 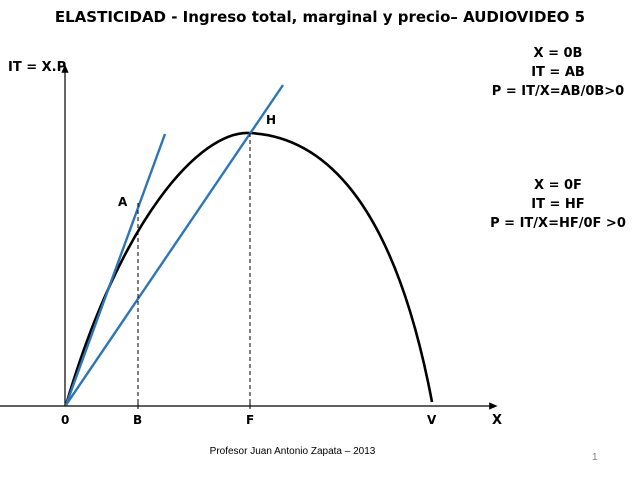 What do you see at coordinates (37, 67) in the screenshot?
I see `y-axis-label: IT = X.P` at bounding box center [37, 67].